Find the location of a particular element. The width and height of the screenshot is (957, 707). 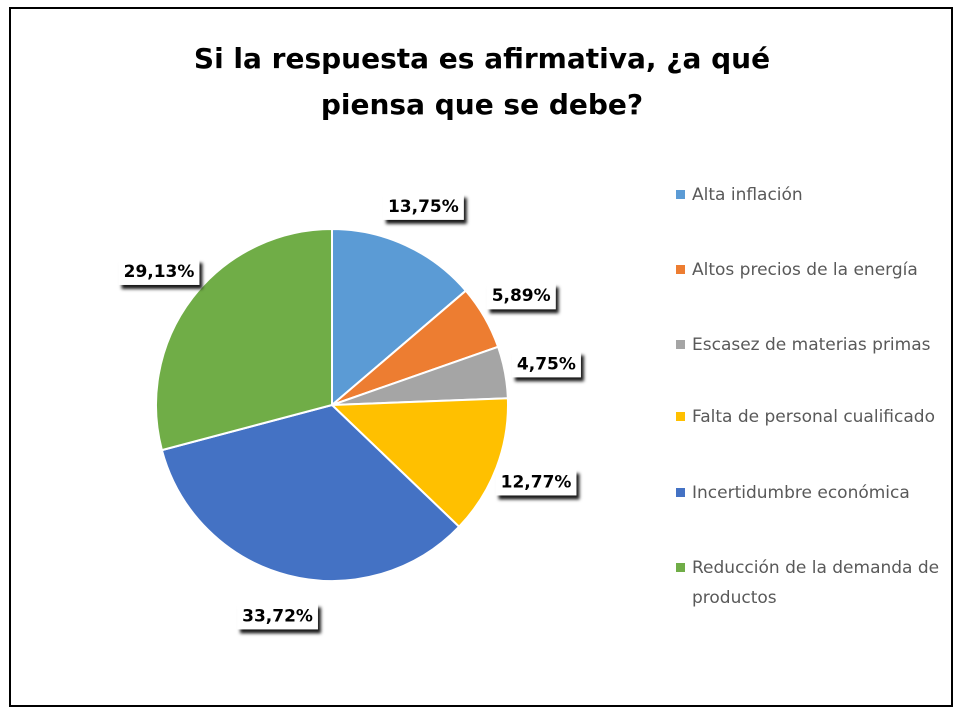

legend-item: Alta inflación is located at coordinates (816, 195).